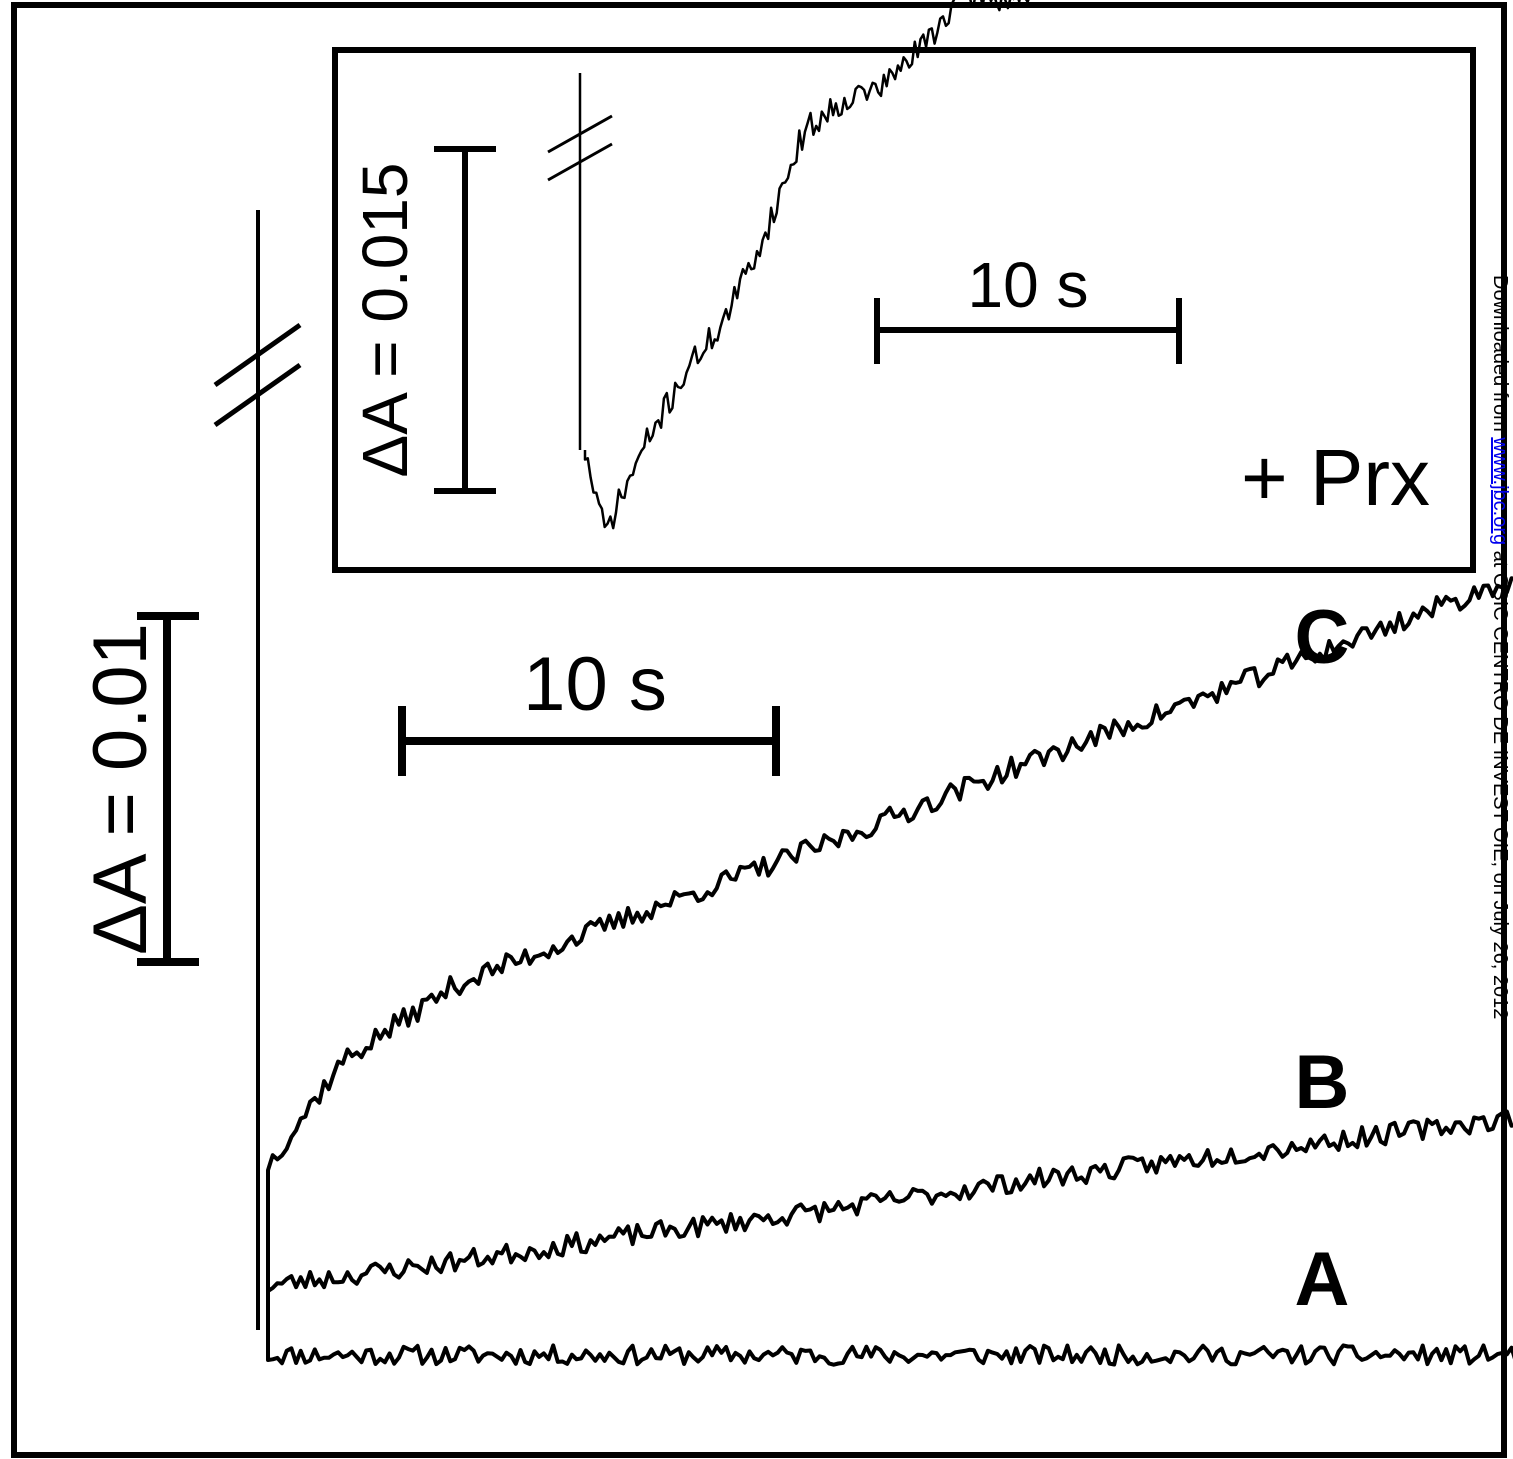 This screenshot has width=1513, height=1459. What do you see at coordinates (1500, 490) in the screenshot?
I see `watermark-link: www.jbc.org` at bounding box center [1500, 490].